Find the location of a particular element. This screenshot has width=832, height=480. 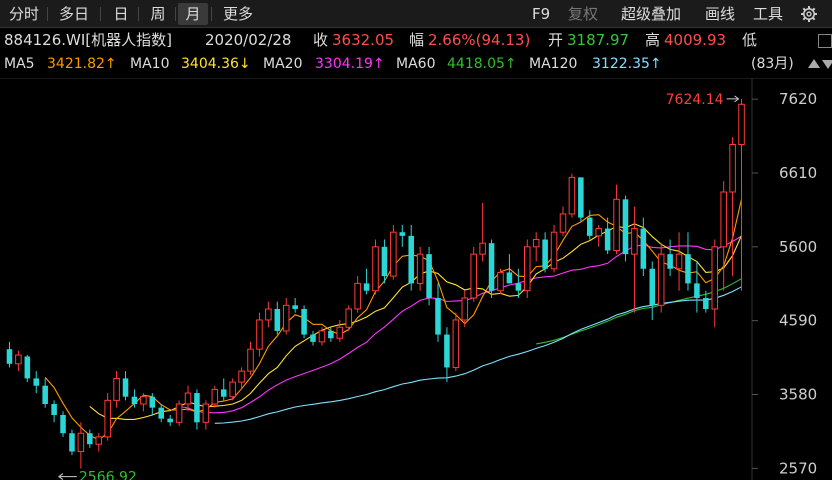

open-label: 开 is located at coordinates (556, 40).